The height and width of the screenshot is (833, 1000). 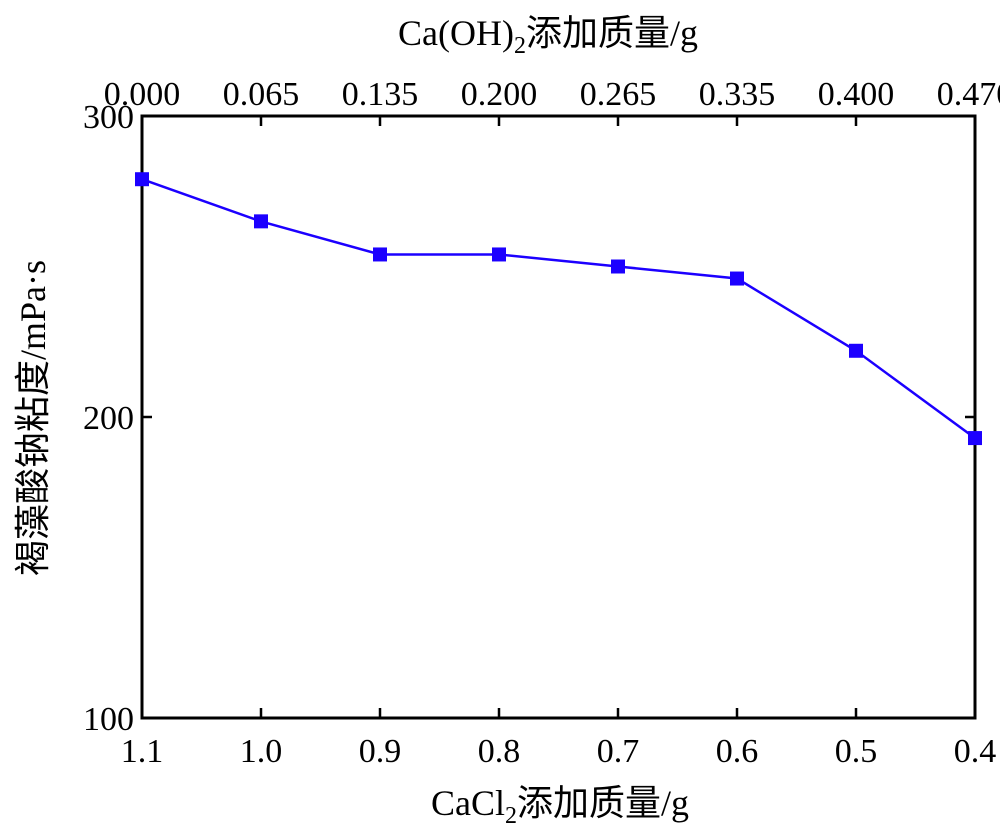 What do you see at coordinates (499, 751) in the screenshot?
I see `x-tick-label-bottom: 0.8` at bounding box center [499, 751].